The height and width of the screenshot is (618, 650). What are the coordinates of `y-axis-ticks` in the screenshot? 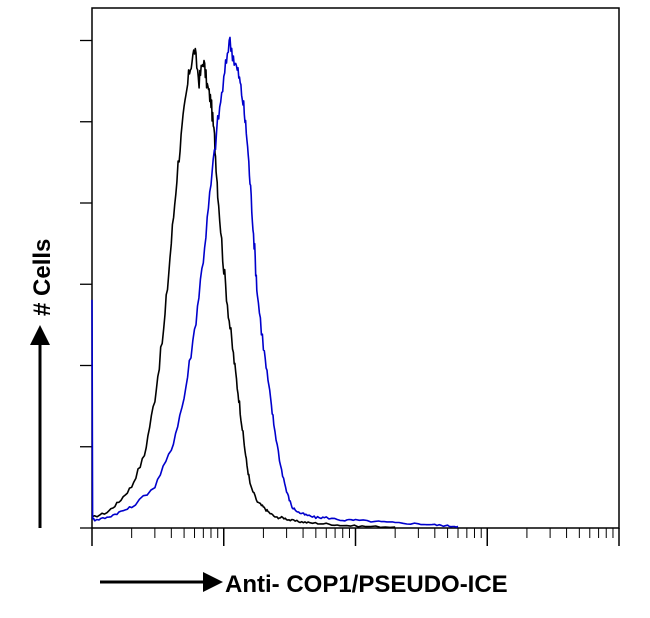 It's located at (86, 284).